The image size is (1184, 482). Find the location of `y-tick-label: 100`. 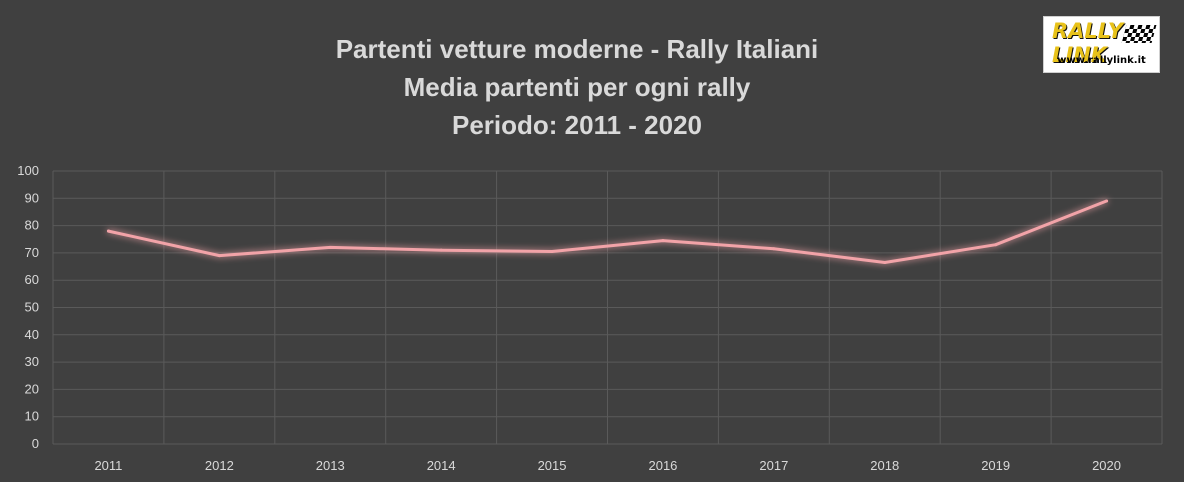

y-tick-label: 100 is located at coordinates (28, 170).